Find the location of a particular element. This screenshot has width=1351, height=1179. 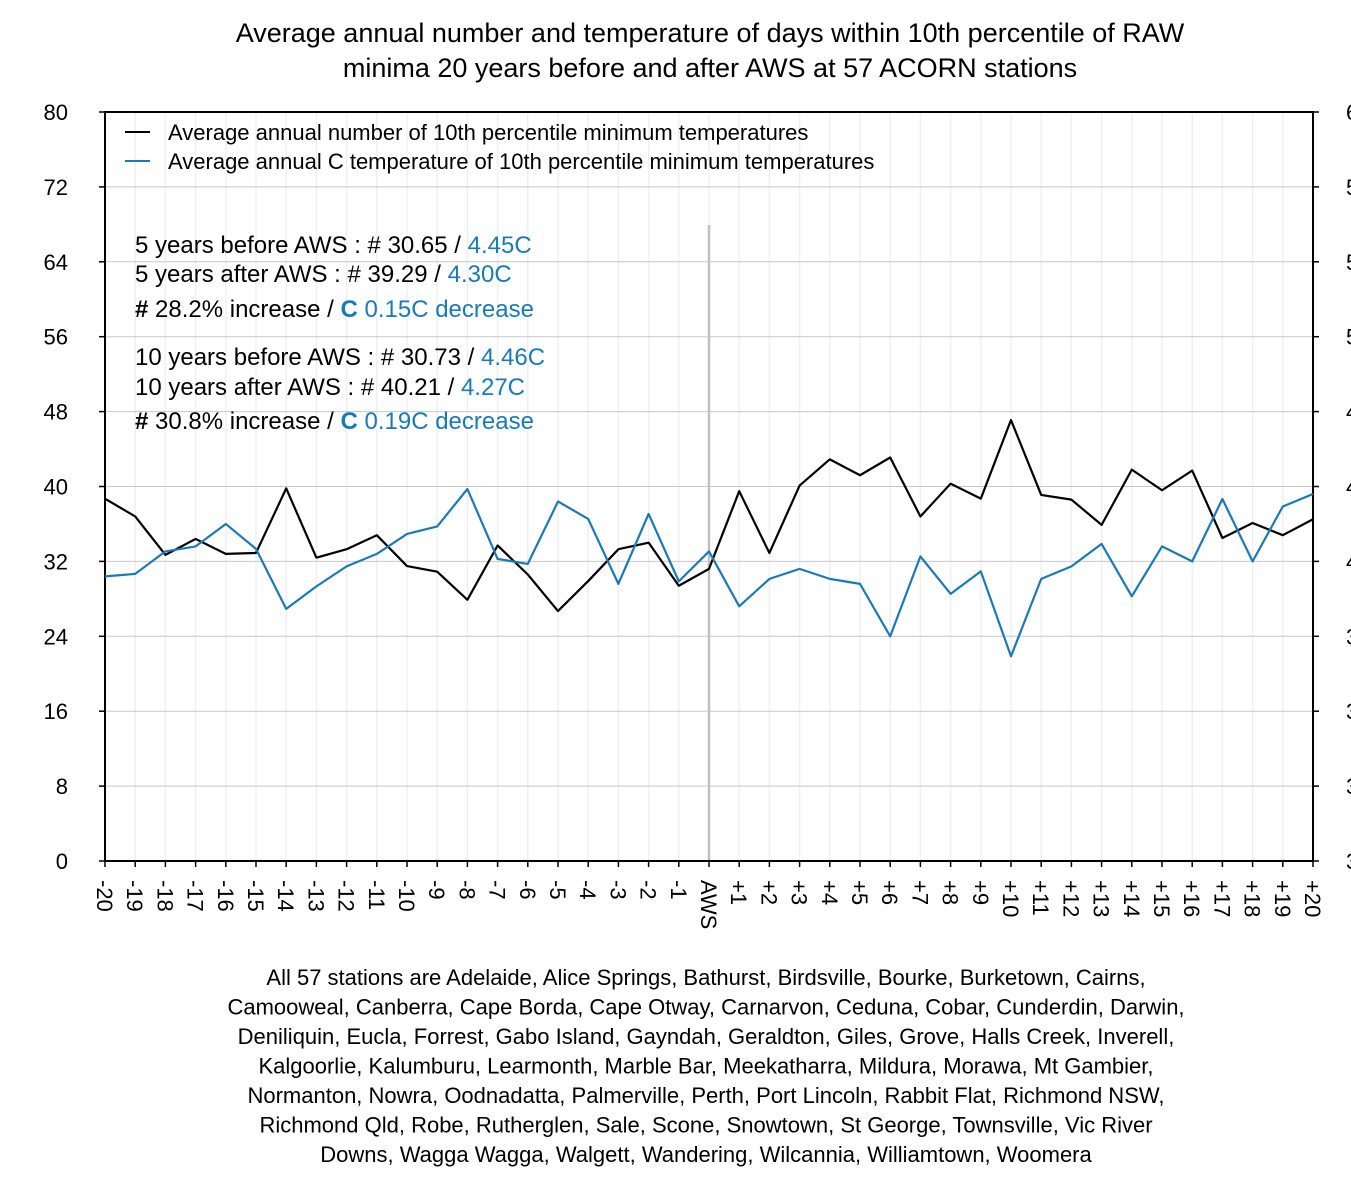

x-tick-label: -6 is located at coordinates (527, 890).